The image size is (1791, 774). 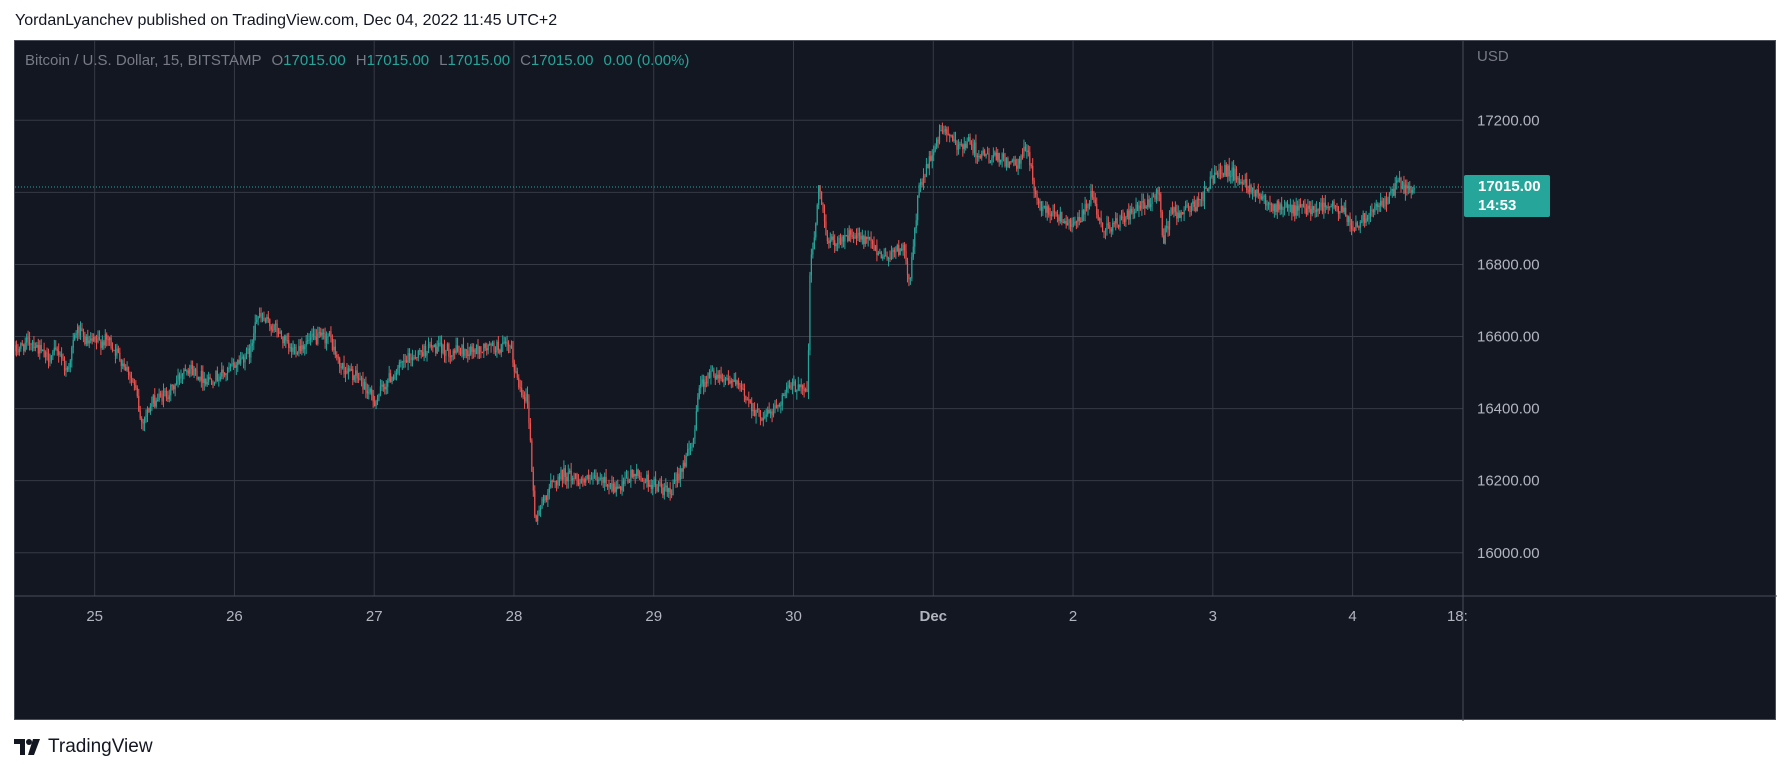 What do you see at coordinates (83, 747) in the screenshot?
I see `tradingview-logo: TradingView` at bounding box center [83, 747].